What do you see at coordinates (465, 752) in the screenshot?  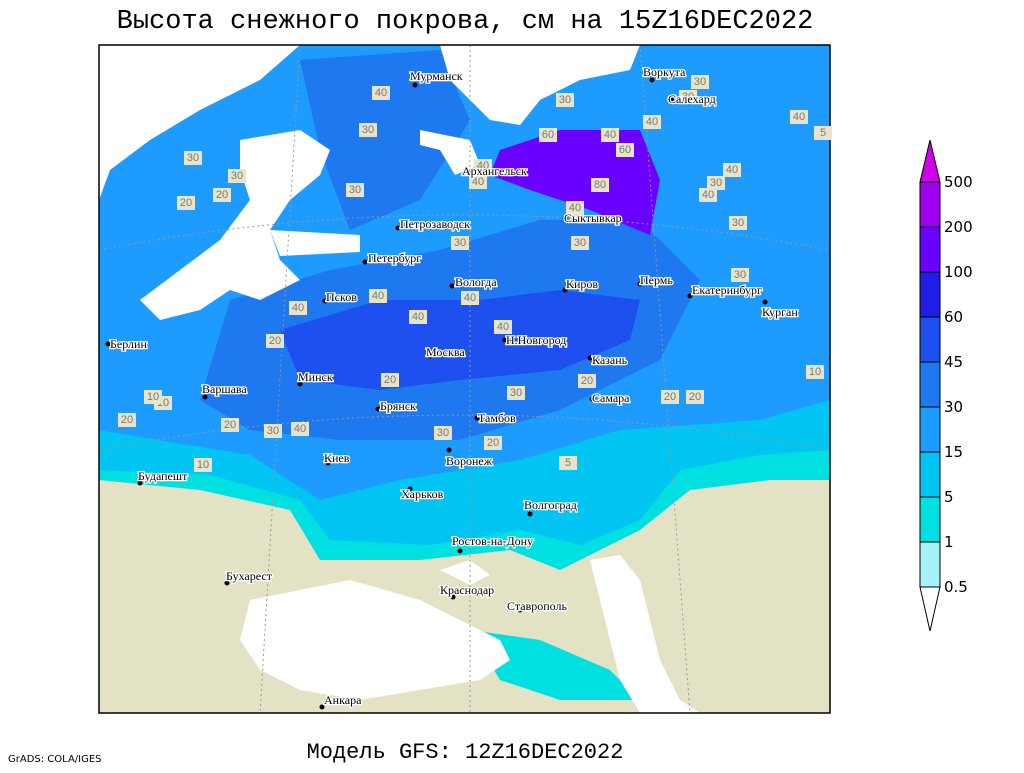 I see `footer: Модель GFS: 12Z16DEC2022` at bounding box center [465, 752].